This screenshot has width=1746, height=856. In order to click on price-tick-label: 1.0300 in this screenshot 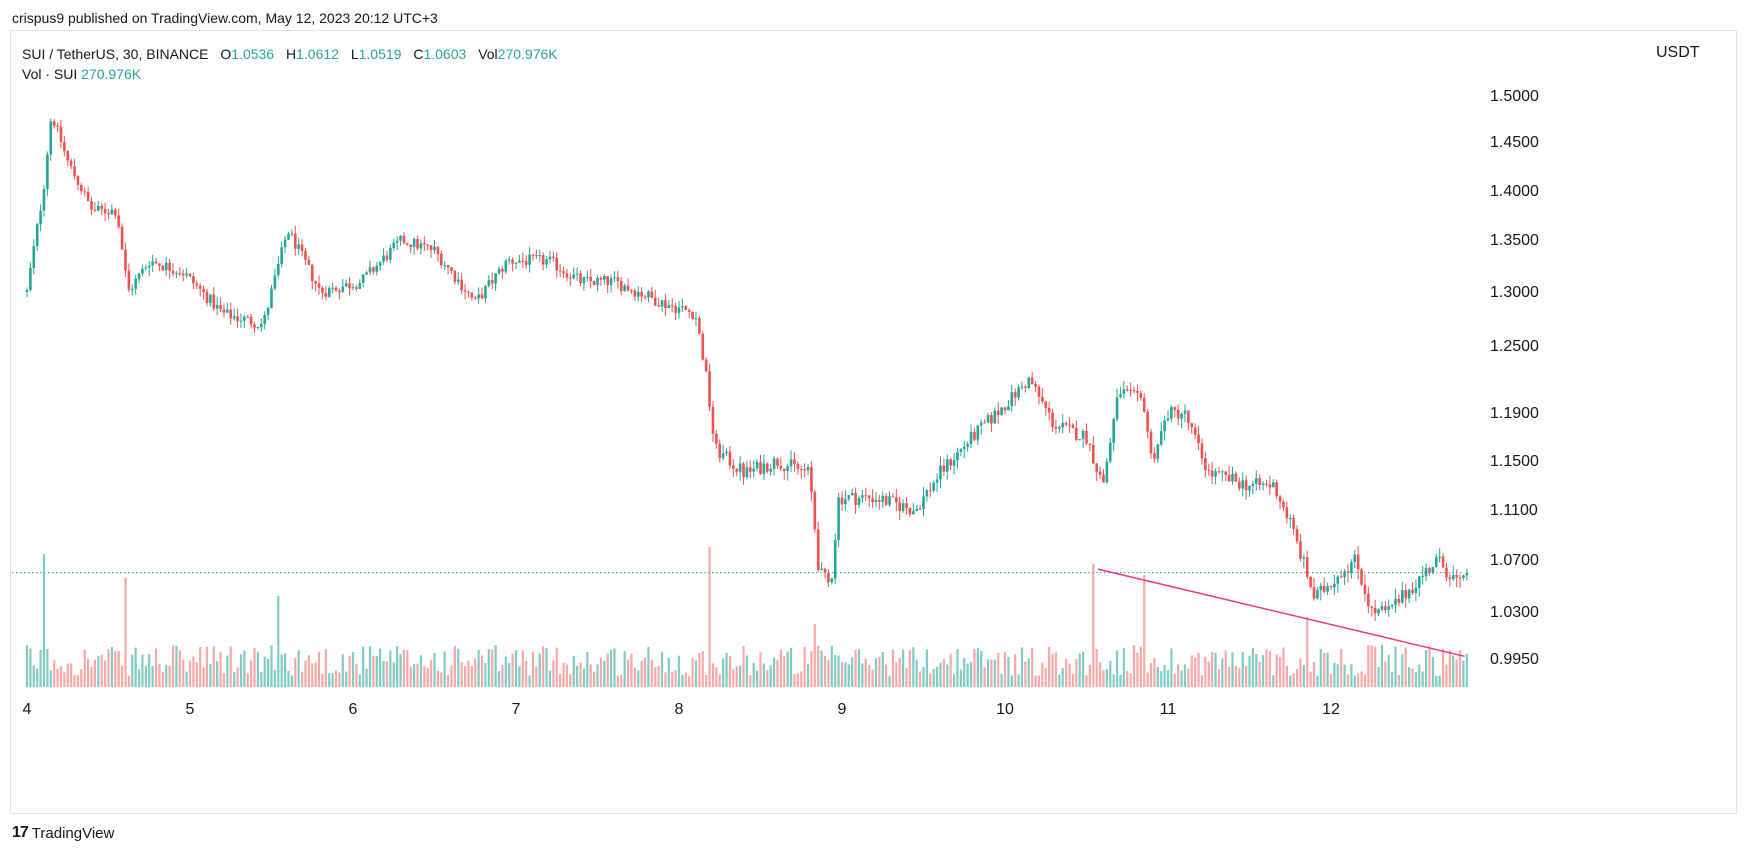, I will do `click(1514, 612)`.